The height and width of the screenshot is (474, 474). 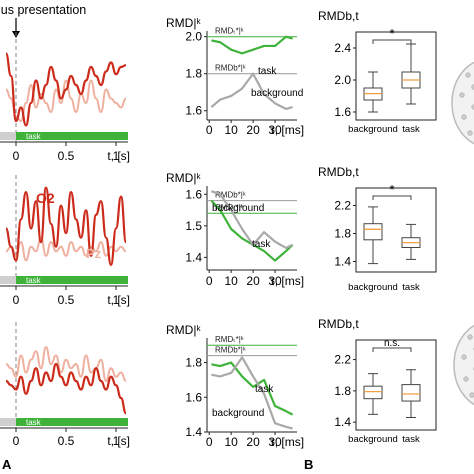 What do you see at coordinates (94, 253) in the screenshot?
I see `channel-label-pz: Pz` at bounding box center [94, 253].